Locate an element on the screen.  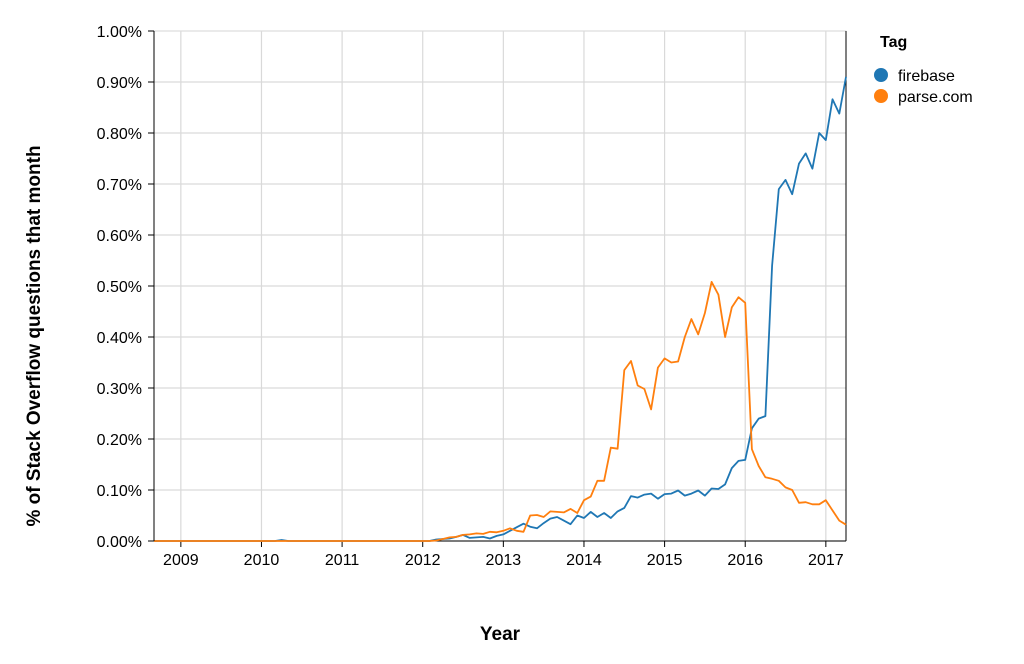
legend: Tag firebase parse.com is located at coordinates (923, 70).